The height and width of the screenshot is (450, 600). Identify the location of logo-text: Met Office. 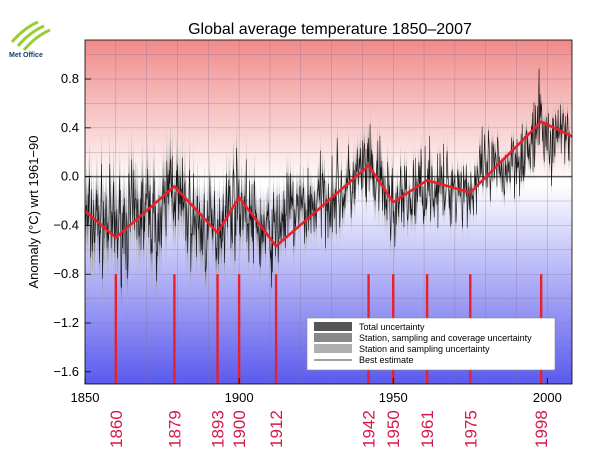
(26, 55).